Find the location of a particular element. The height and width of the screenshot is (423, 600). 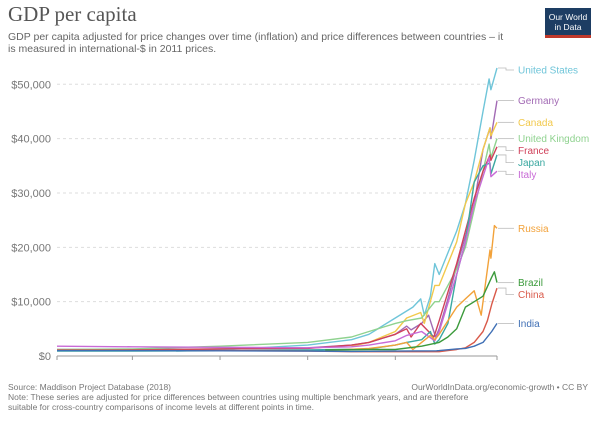

y-tick-label: $50,000 is located at coordinates (31, 85).